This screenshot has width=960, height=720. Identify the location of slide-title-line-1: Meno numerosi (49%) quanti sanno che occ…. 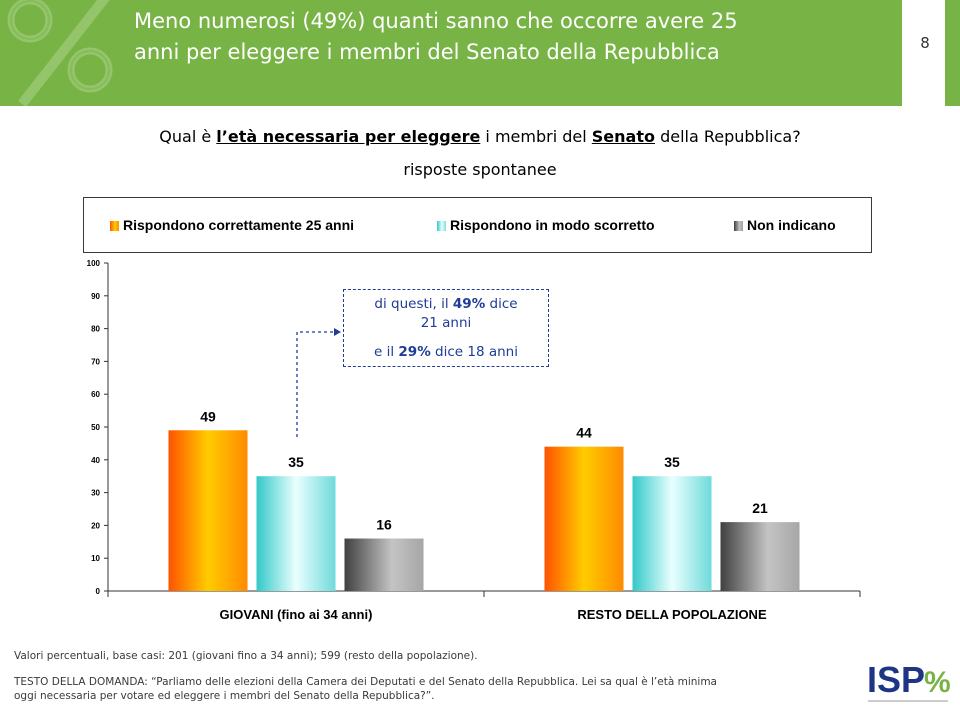
(436, 21).